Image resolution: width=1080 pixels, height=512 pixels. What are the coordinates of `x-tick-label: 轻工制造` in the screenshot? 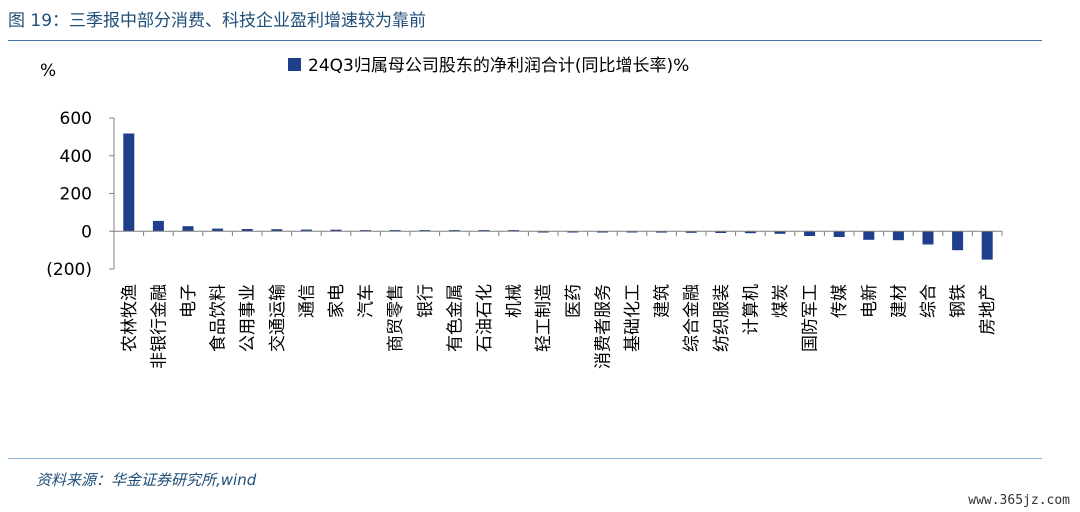 It's located at (544, 318).